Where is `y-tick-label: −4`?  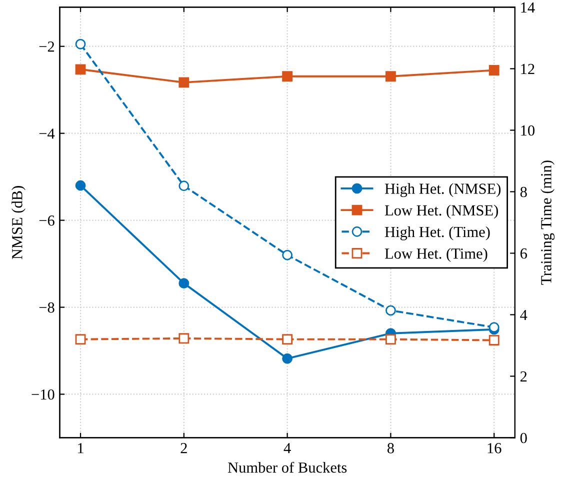
y-tick-label: −4 is located at coordinates (47, 133).